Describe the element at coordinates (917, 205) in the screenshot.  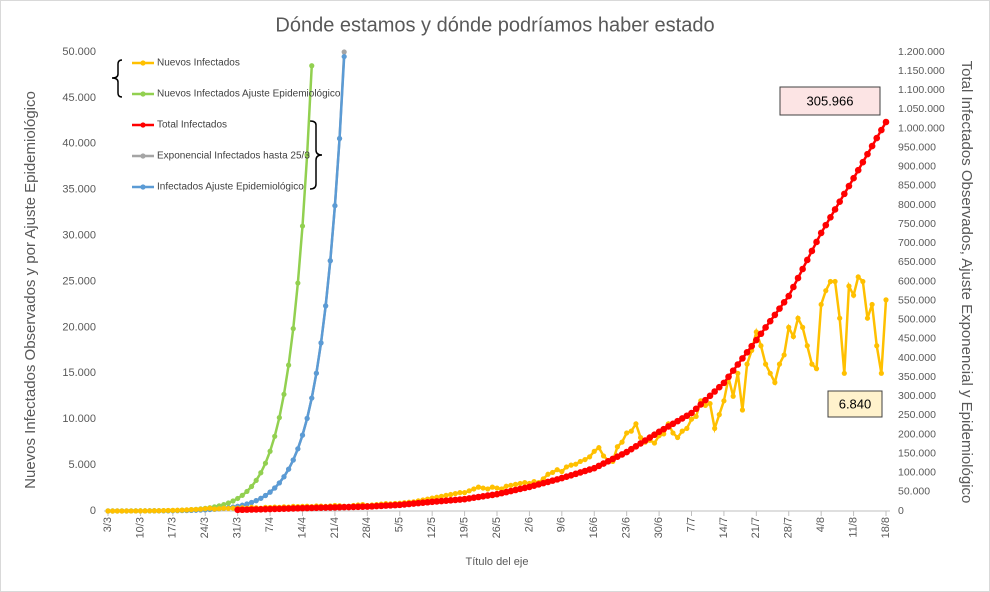
I see `y2-tick-label: 800.000` at that location.